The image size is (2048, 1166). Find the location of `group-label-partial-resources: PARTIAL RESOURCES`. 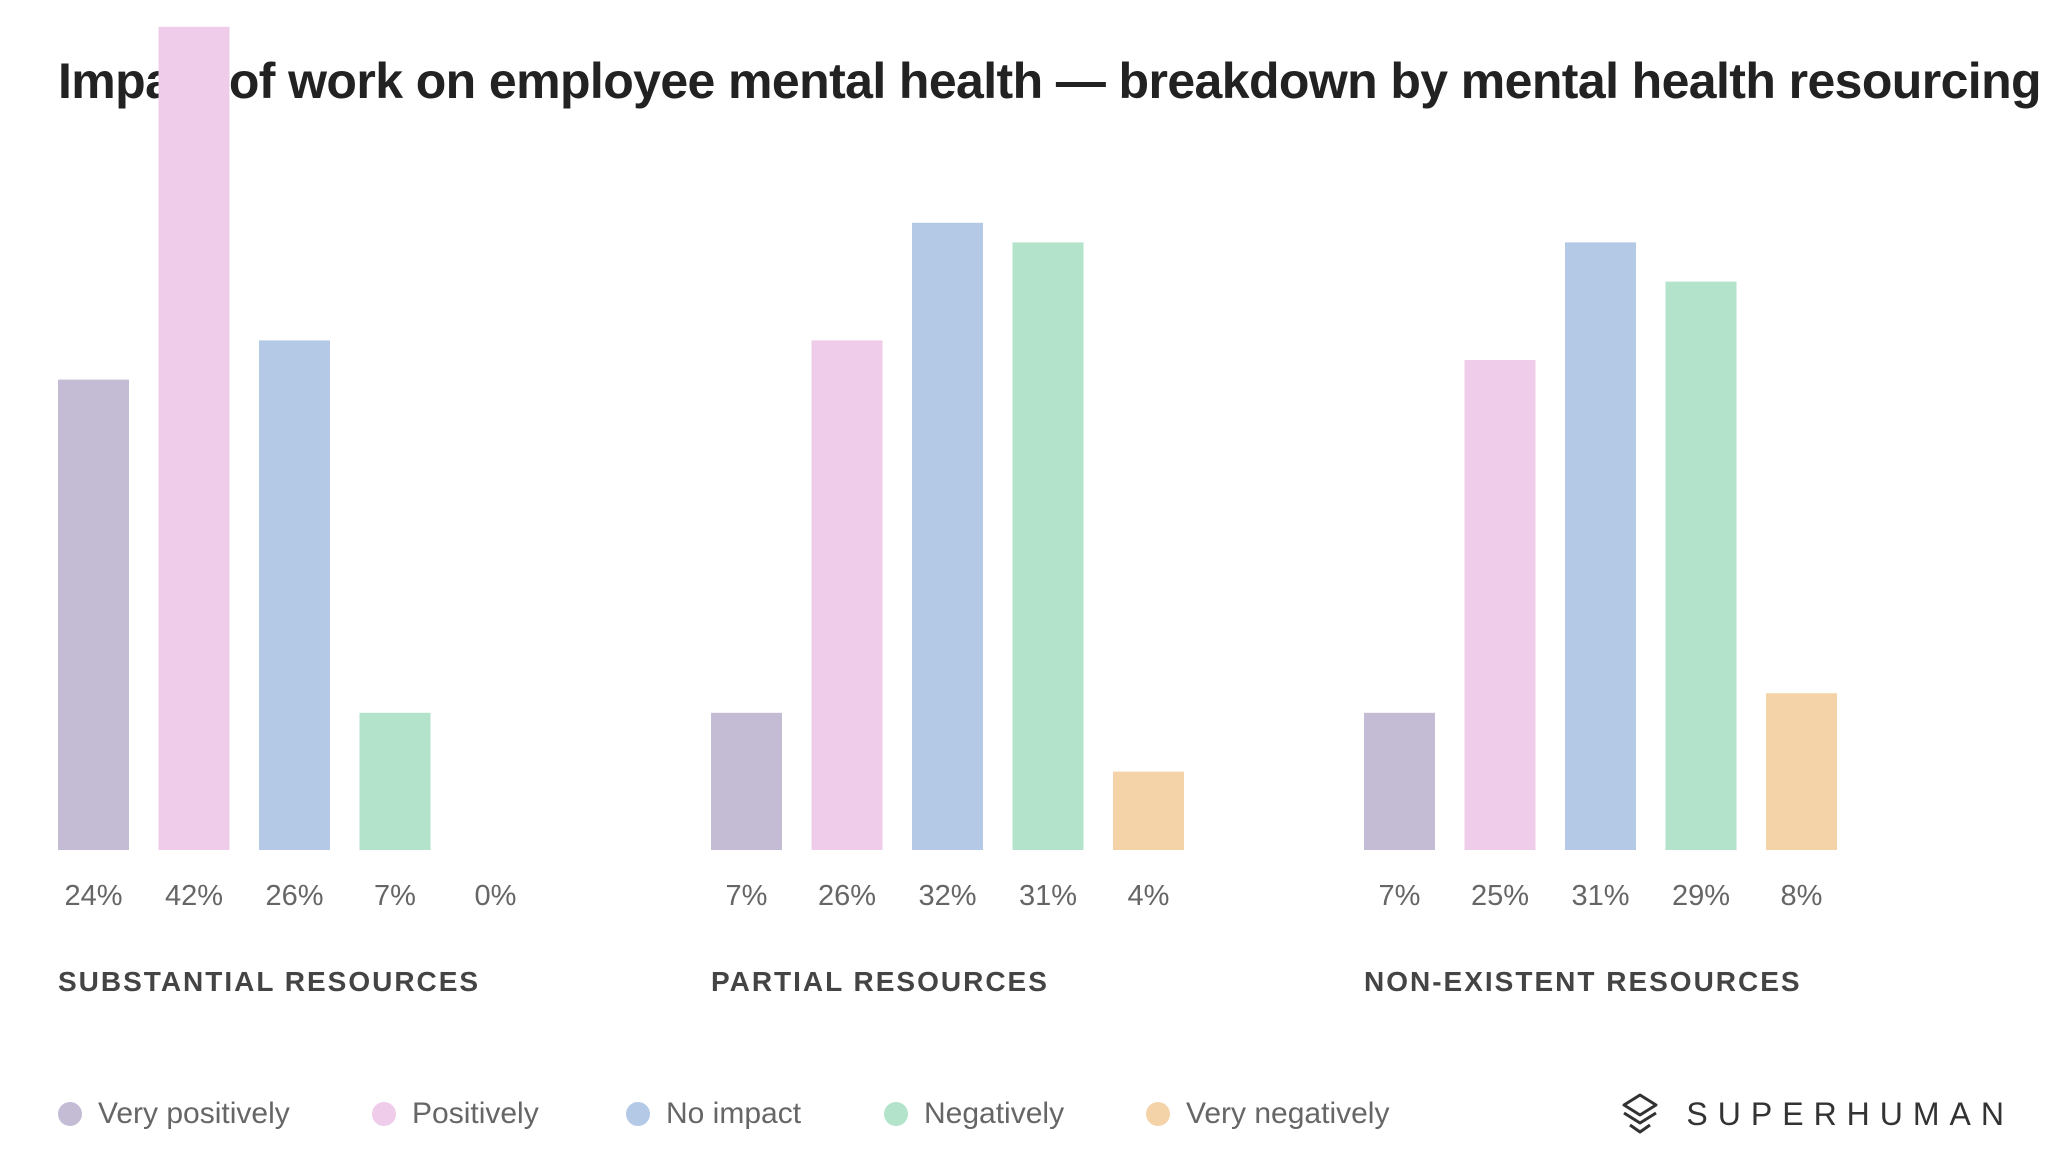

group-label-partial-resources: PARTIAL RESOURCES is located at coordinates (880, 981).